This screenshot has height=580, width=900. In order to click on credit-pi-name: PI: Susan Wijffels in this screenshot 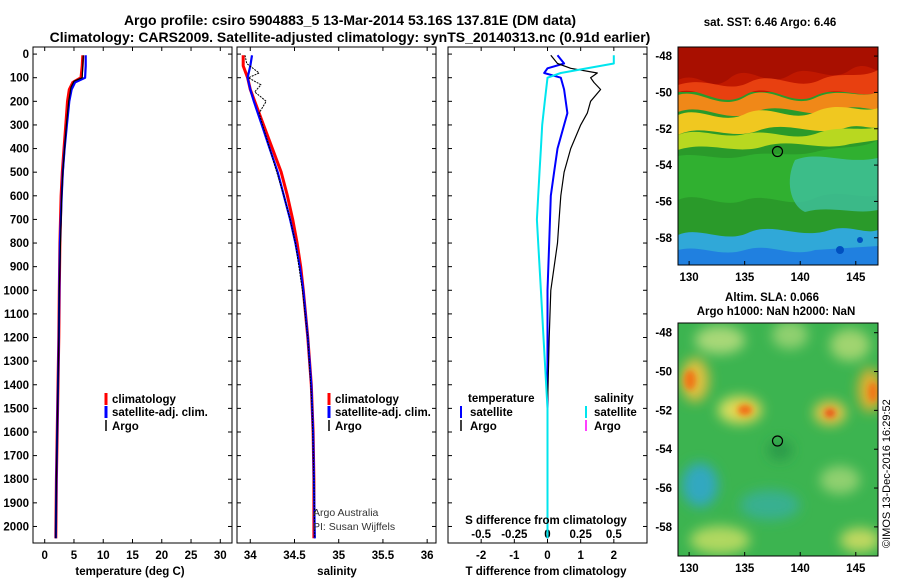, I will do `click(354, 527)`.